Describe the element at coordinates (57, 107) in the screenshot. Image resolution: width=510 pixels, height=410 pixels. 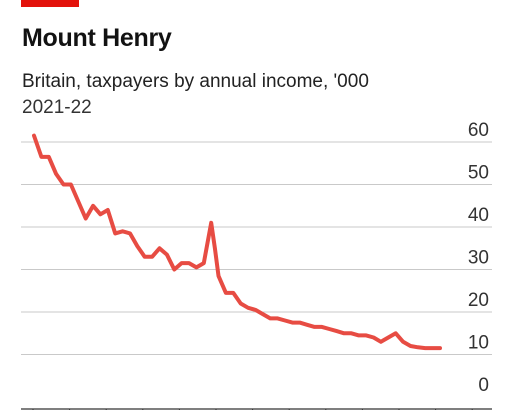
I see `chart-period: 2021-22` at that location.